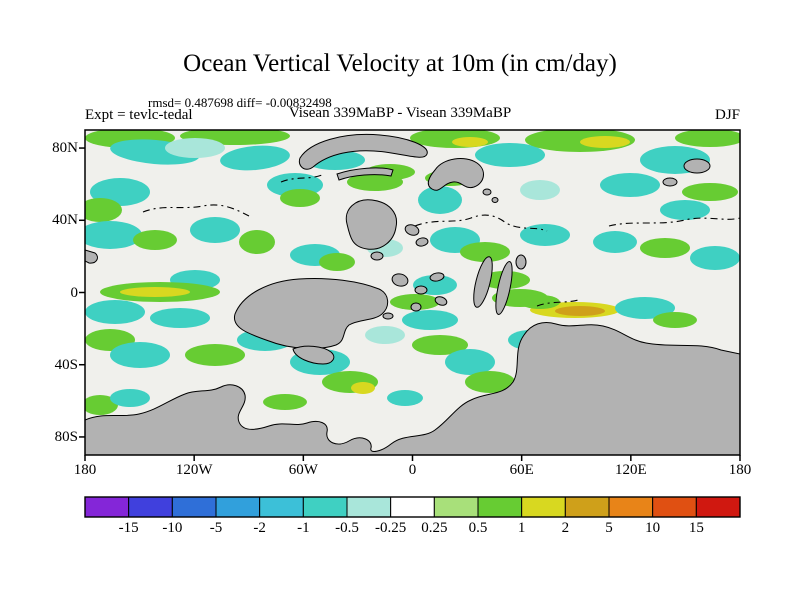 Image resolution: width=800 pixels, height=600 pixels. Describe the element at coordinates (172, 528) in the screenshot. I see `colorbar-tick-label: -10` at that location.